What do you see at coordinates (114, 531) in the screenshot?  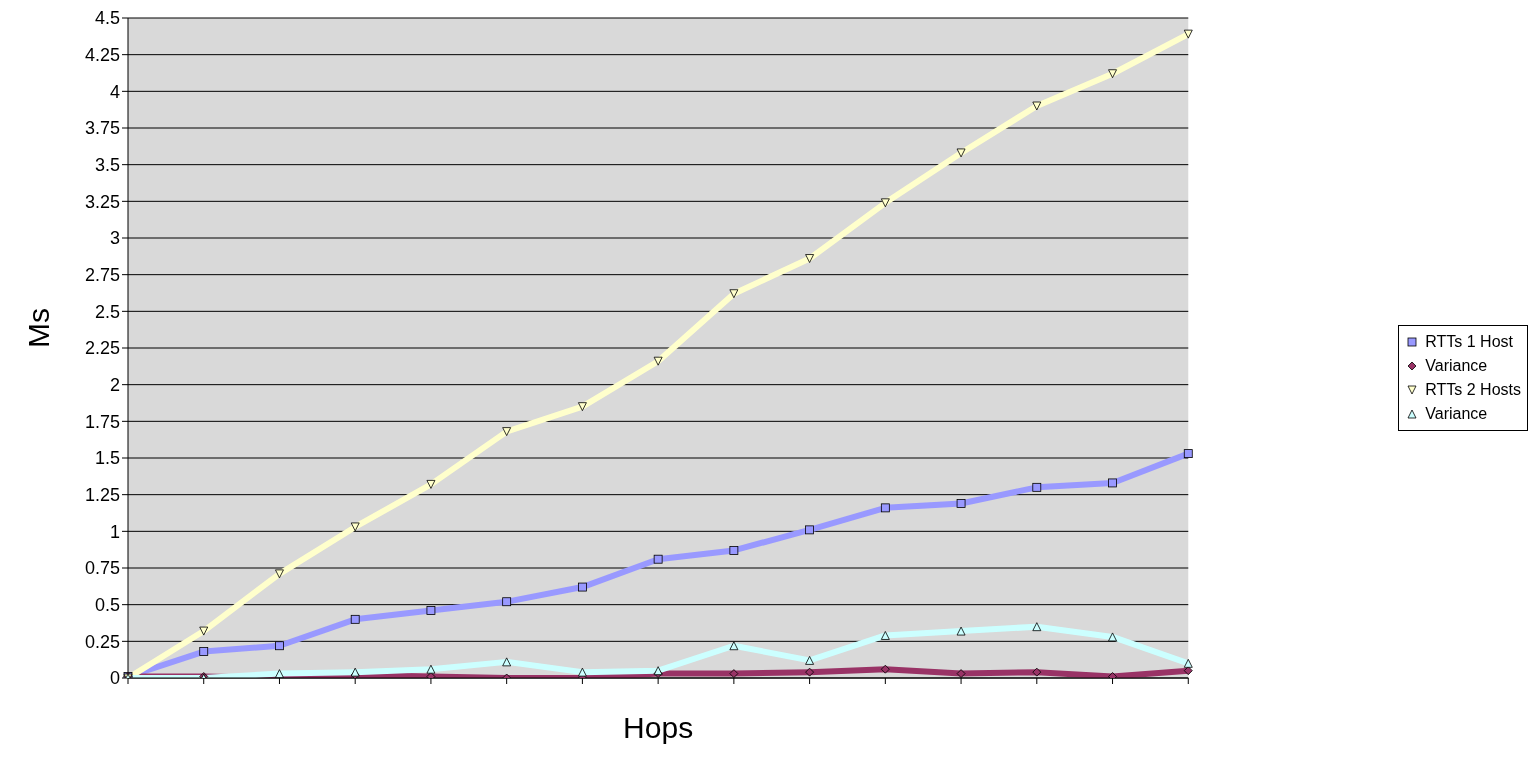 I see `y-tick-label: 1` at bounding box center [114, 531].